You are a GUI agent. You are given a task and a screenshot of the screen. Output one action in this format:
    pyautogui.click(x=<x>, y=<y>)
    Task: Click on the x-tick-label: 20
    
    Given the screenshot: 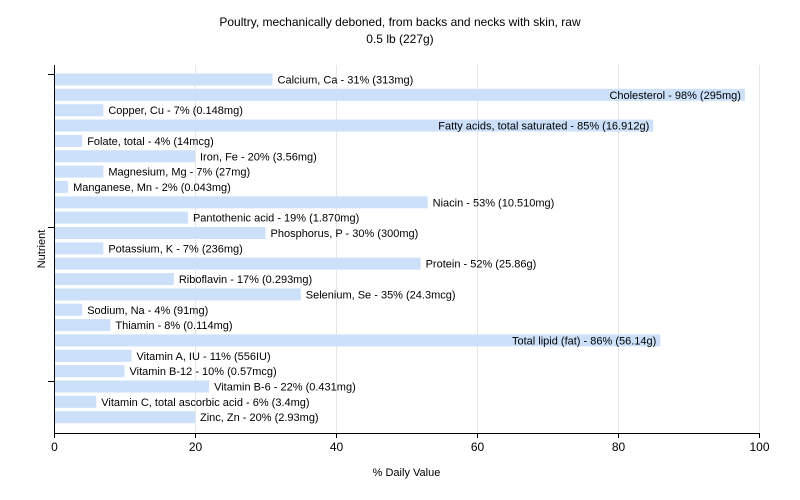 What is the action you would take?
    pyautogui.click(x=196, y=447)
    